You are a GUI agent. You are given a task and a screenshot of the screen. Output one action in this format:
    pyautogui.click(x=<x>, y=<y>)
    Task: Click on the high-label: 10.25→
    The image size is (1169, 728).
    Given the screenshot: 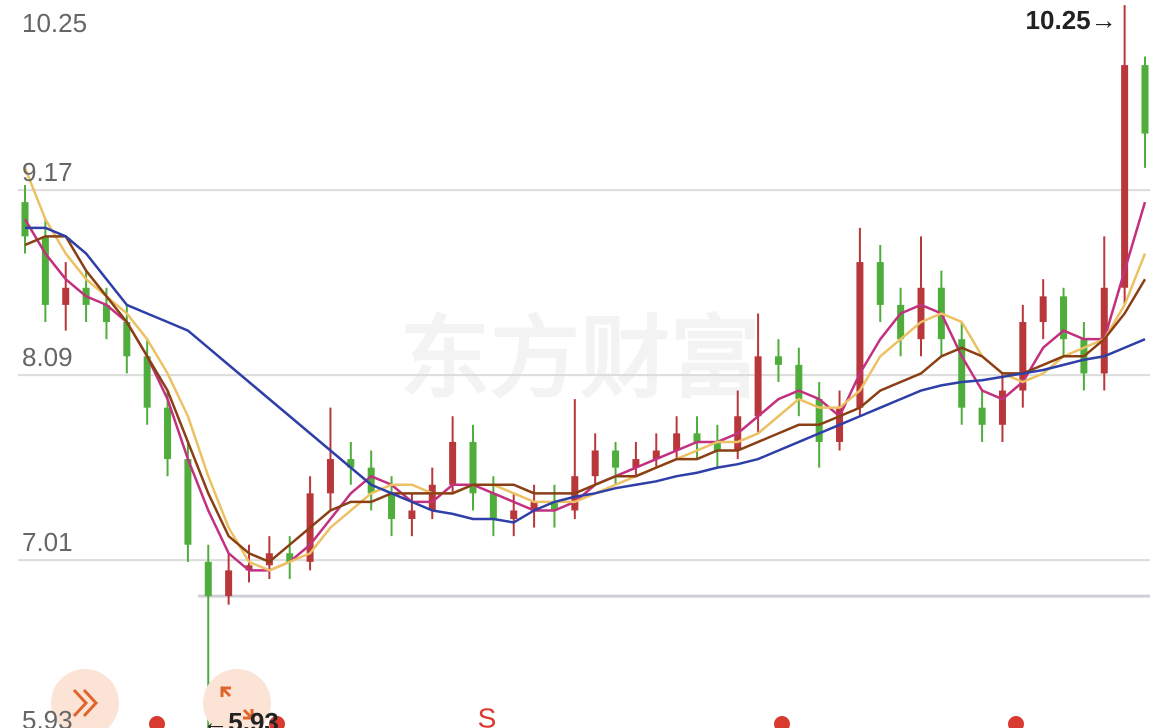 What is the action you would take?
    pyautogui.click(x=1071, y=20)
    